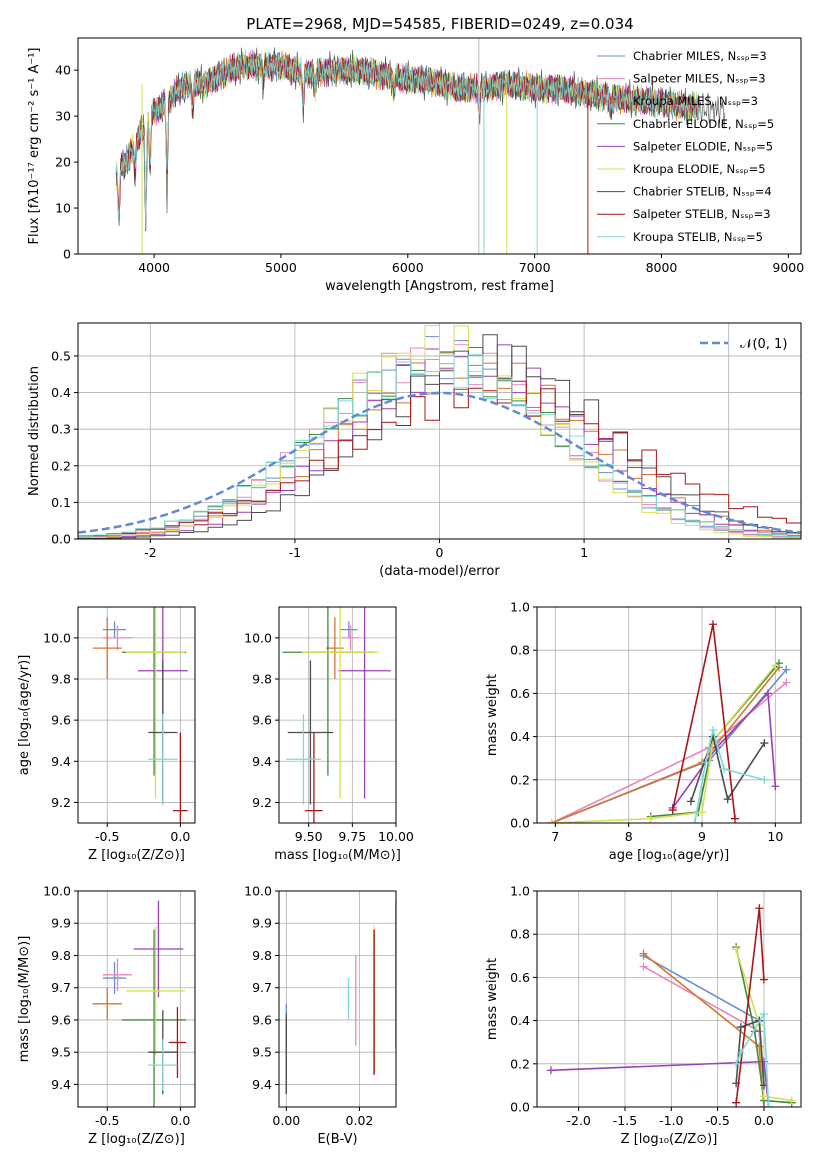 Image resolution: width=819 pixels, height=1170 pixels. Describe the element at coordinates (63, 70) in the screenshot. I see `y-tick-label: 40` at that location.